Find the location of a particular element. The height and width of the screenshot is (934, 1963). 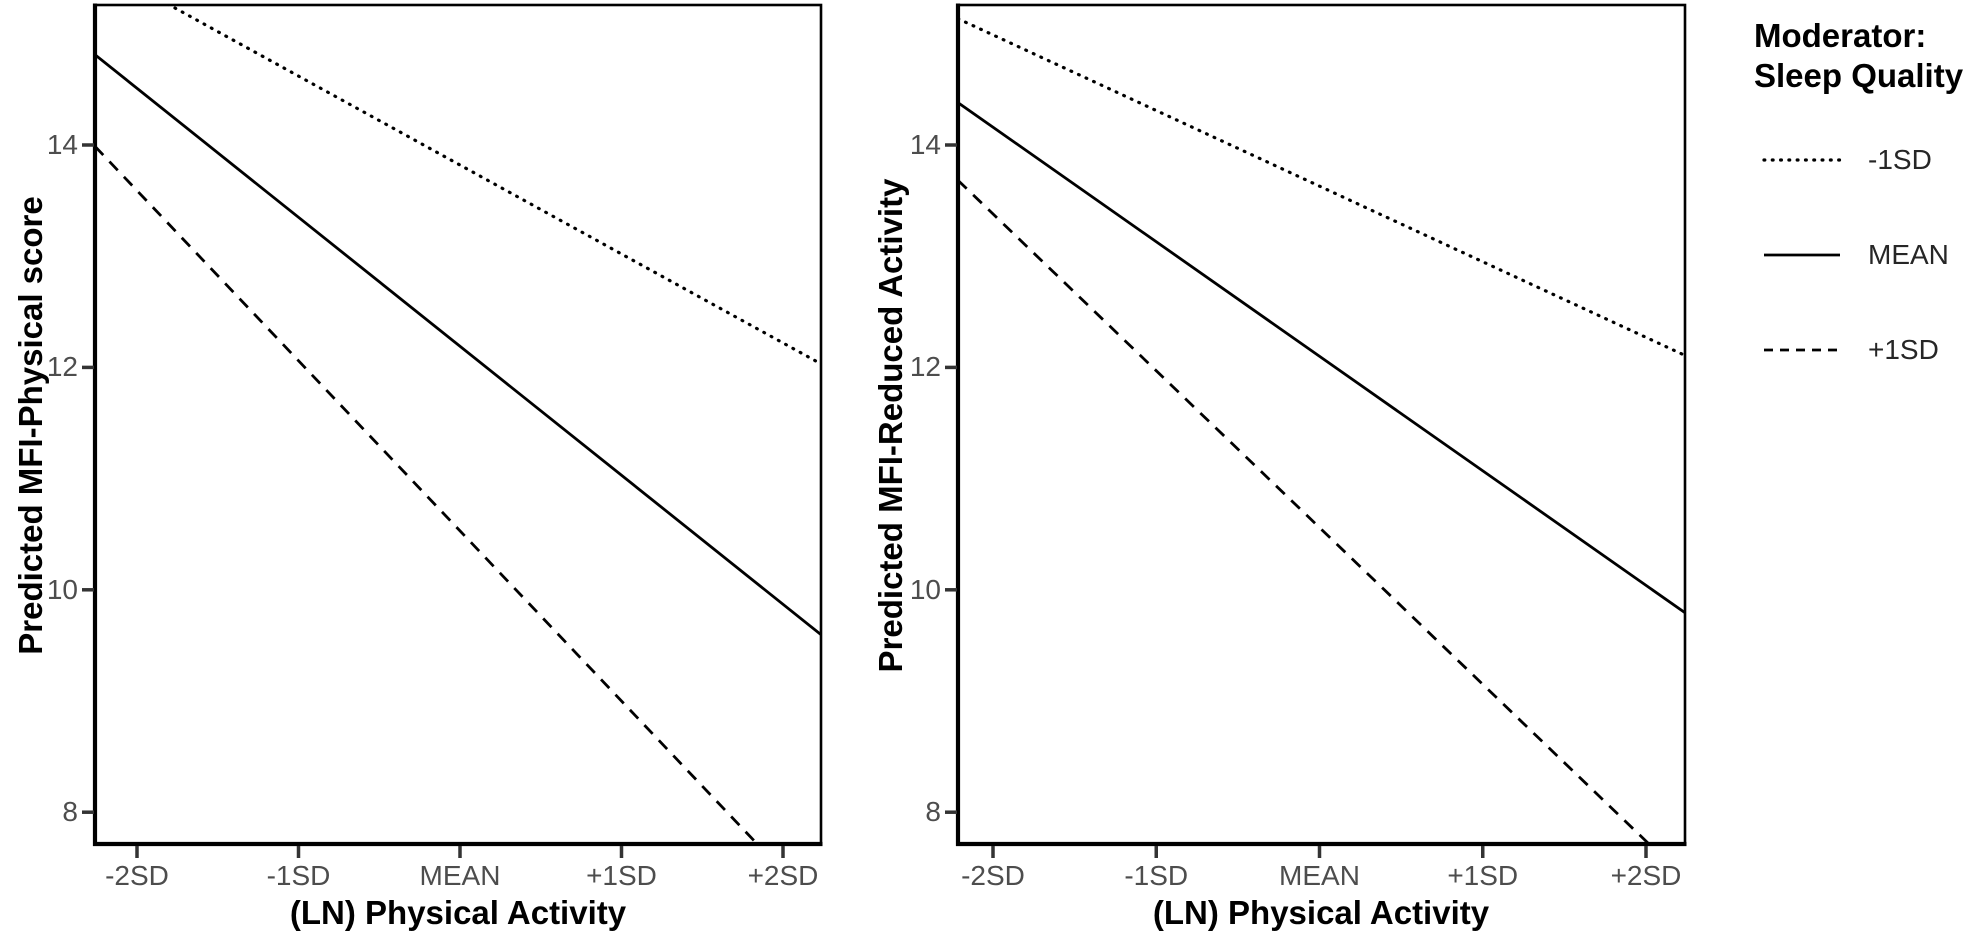

legend-title: Moderator: Sleep Quality is located at coordinates (1858, 56).